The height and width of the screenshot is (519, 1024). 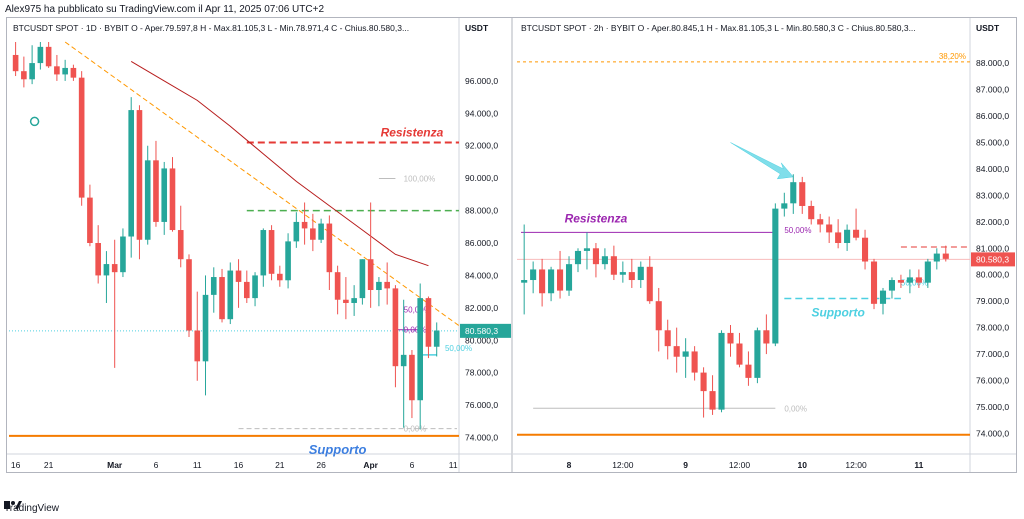 What do you see at coordinates (992, 301) in the screenshot?
I see `panel-2-y-tick-label: 79.000,0` at bounding box center [992, 301].